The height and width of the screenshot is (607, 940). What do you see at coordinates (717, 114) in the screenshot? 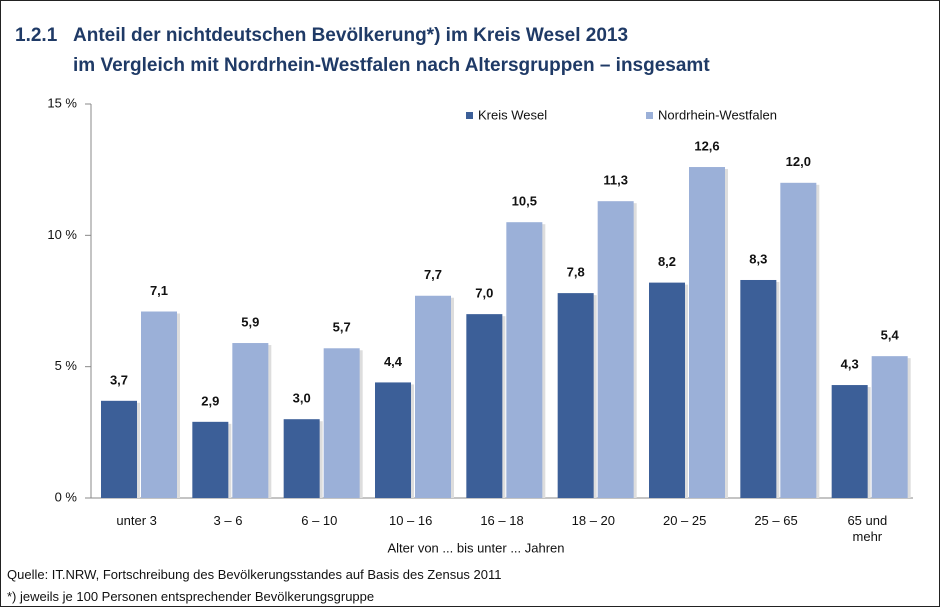
I see `legend-label: Nordrhein-Westfalen` at bounding box center [717, 114].